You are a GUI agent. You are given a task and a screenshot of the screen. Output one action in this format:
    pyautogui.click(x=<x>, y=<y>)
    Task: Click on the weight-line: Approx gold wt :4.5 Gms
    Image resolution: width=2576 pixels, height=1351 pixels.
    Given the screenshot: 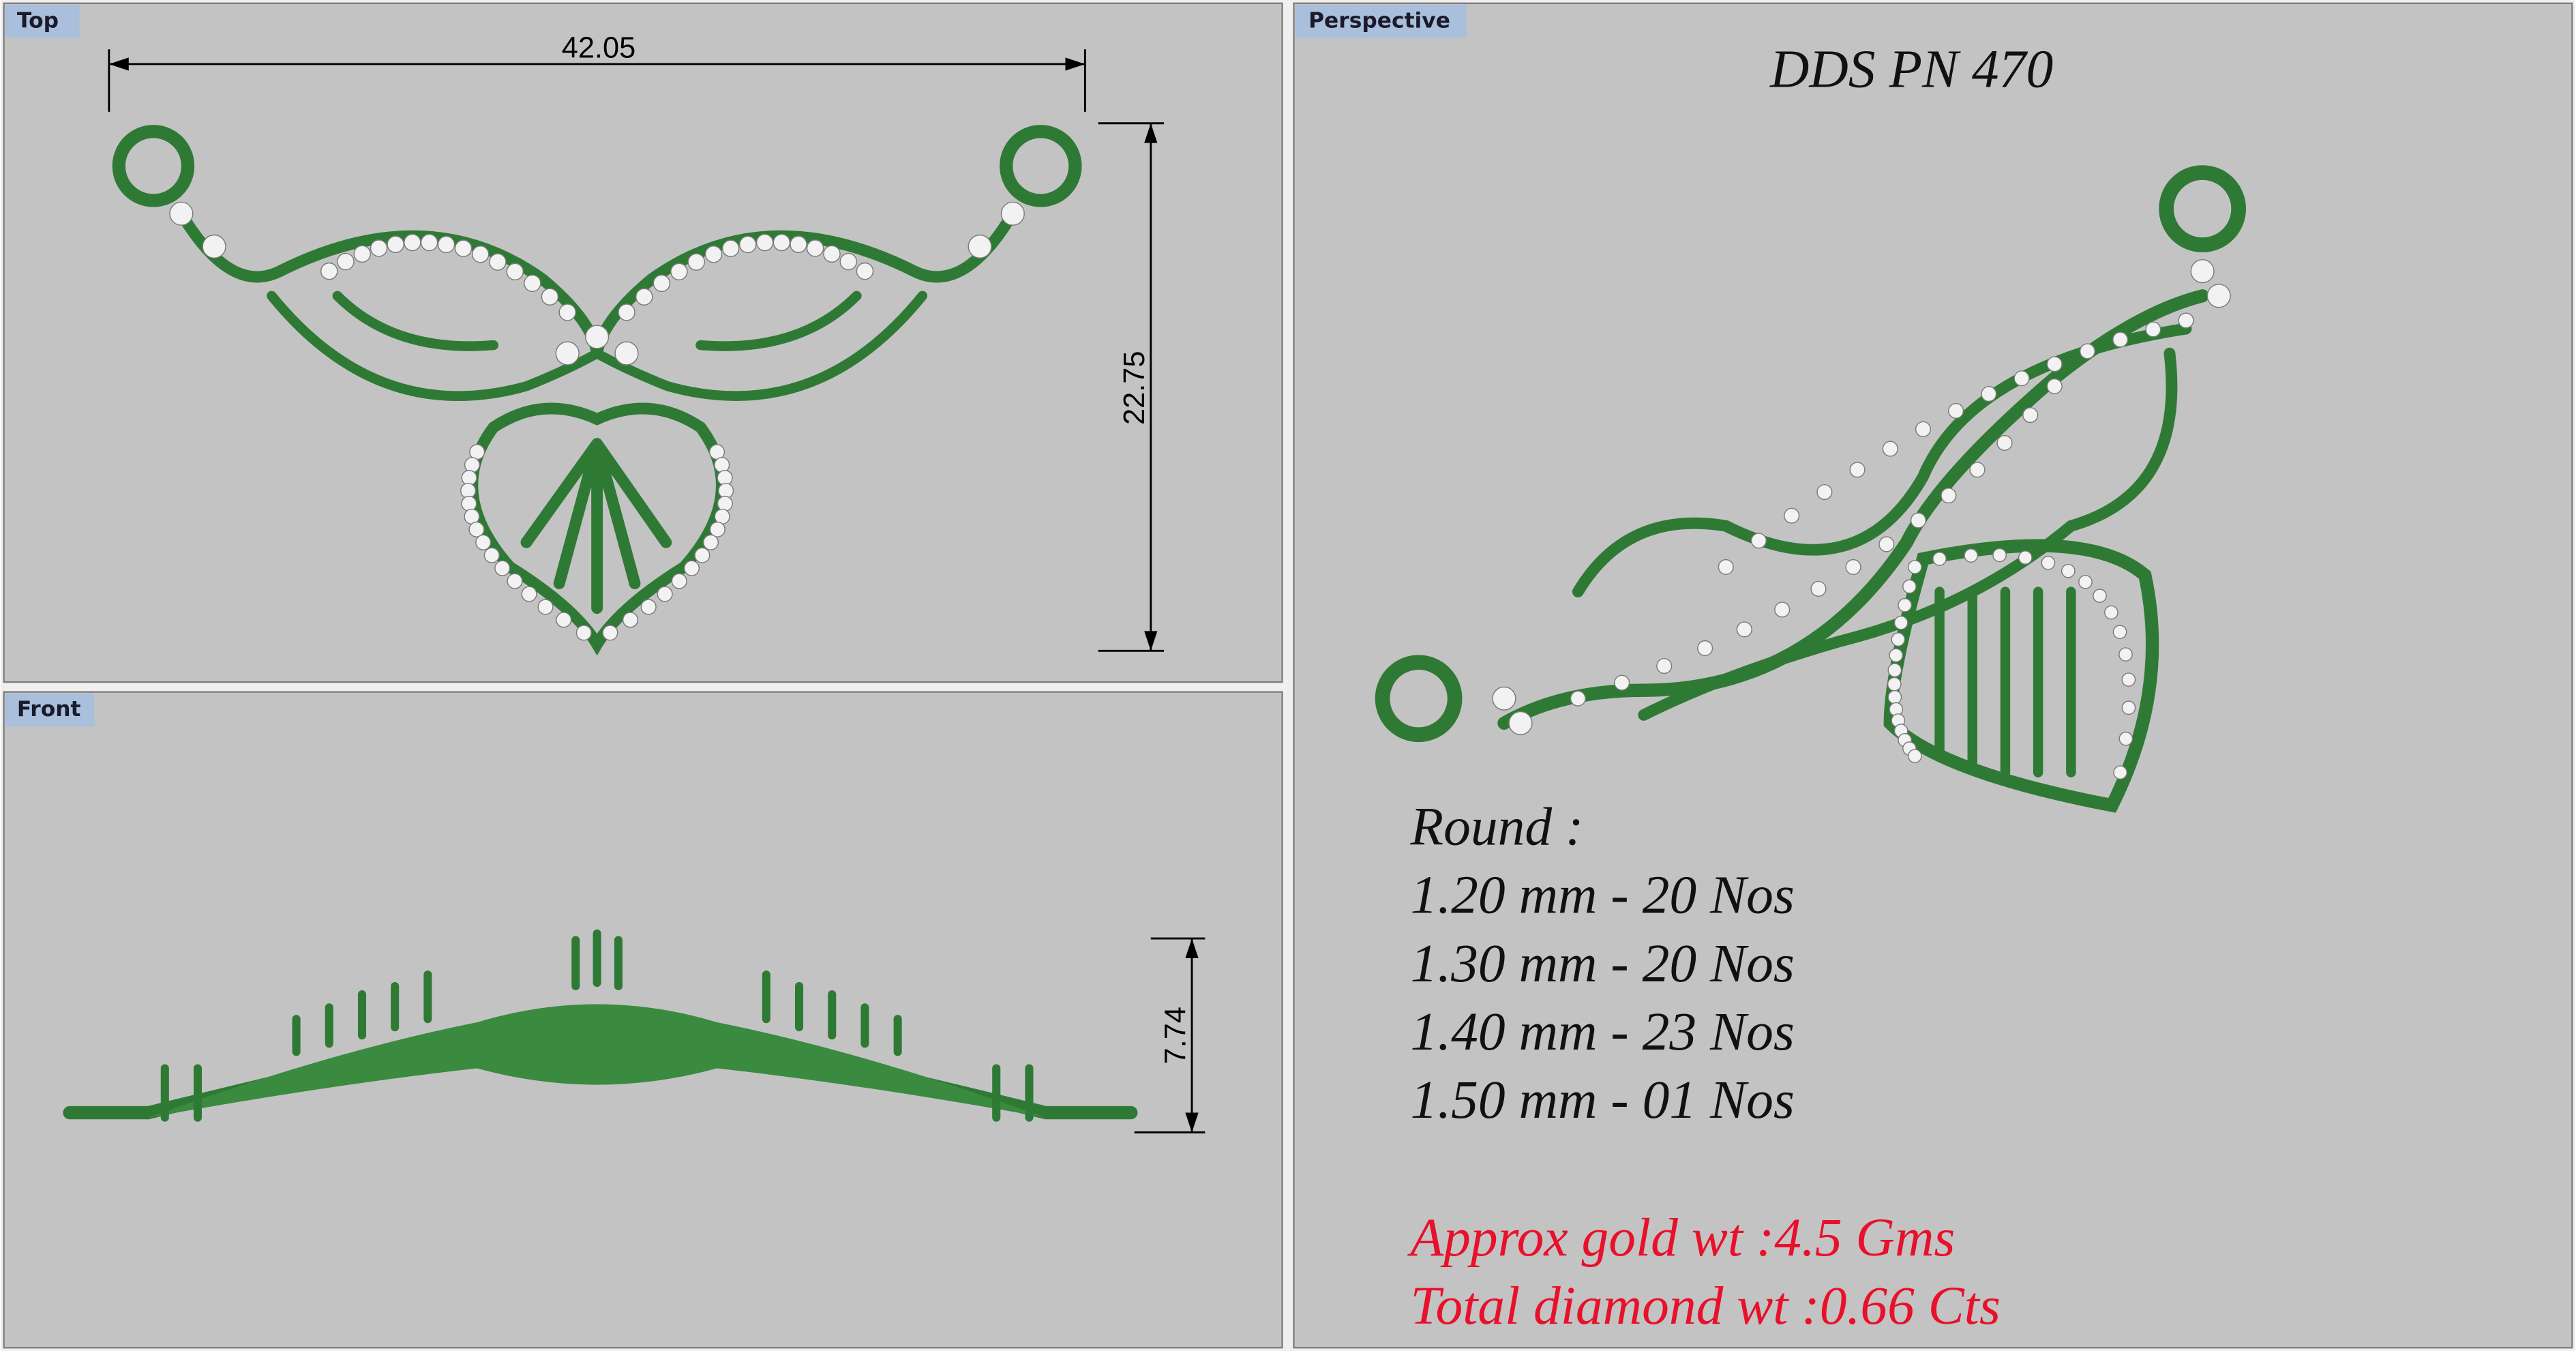 What is the action you would take?
    pyautogui.click(x=1681, y=1238)
    